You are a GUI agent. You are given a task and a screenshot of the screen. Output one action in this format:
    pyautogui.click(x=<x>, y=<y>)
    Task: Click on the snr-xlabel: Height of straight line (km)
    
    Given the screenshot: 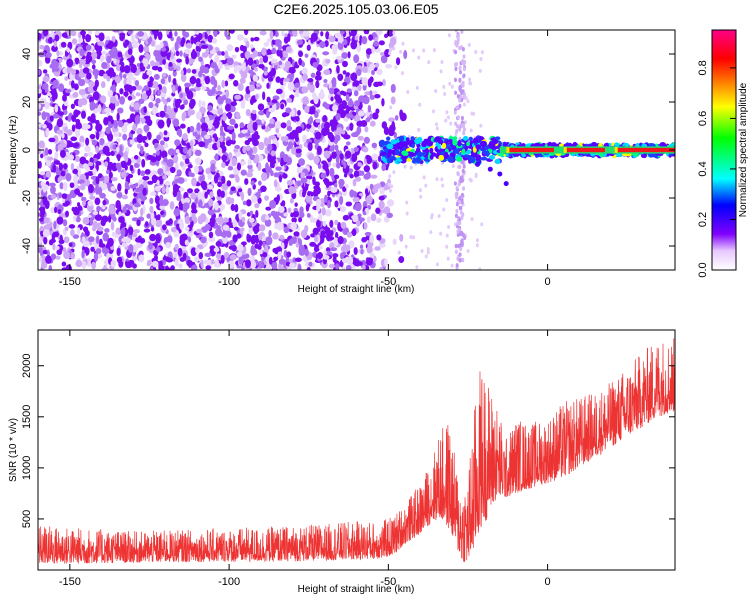 What is the action you would take?
    pyautogui.click(x=356, y=589)
    